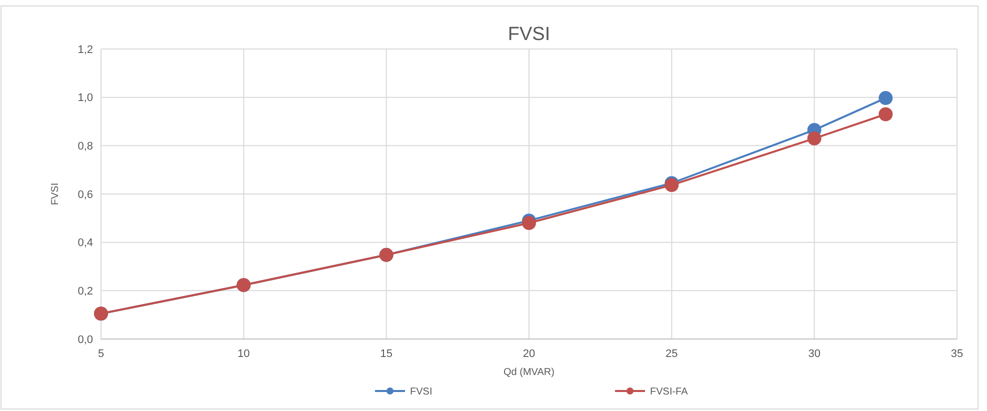 The width and height of the screenshot is (987, 411). I want to click on x-tick-label: 20, so click(529, 354).